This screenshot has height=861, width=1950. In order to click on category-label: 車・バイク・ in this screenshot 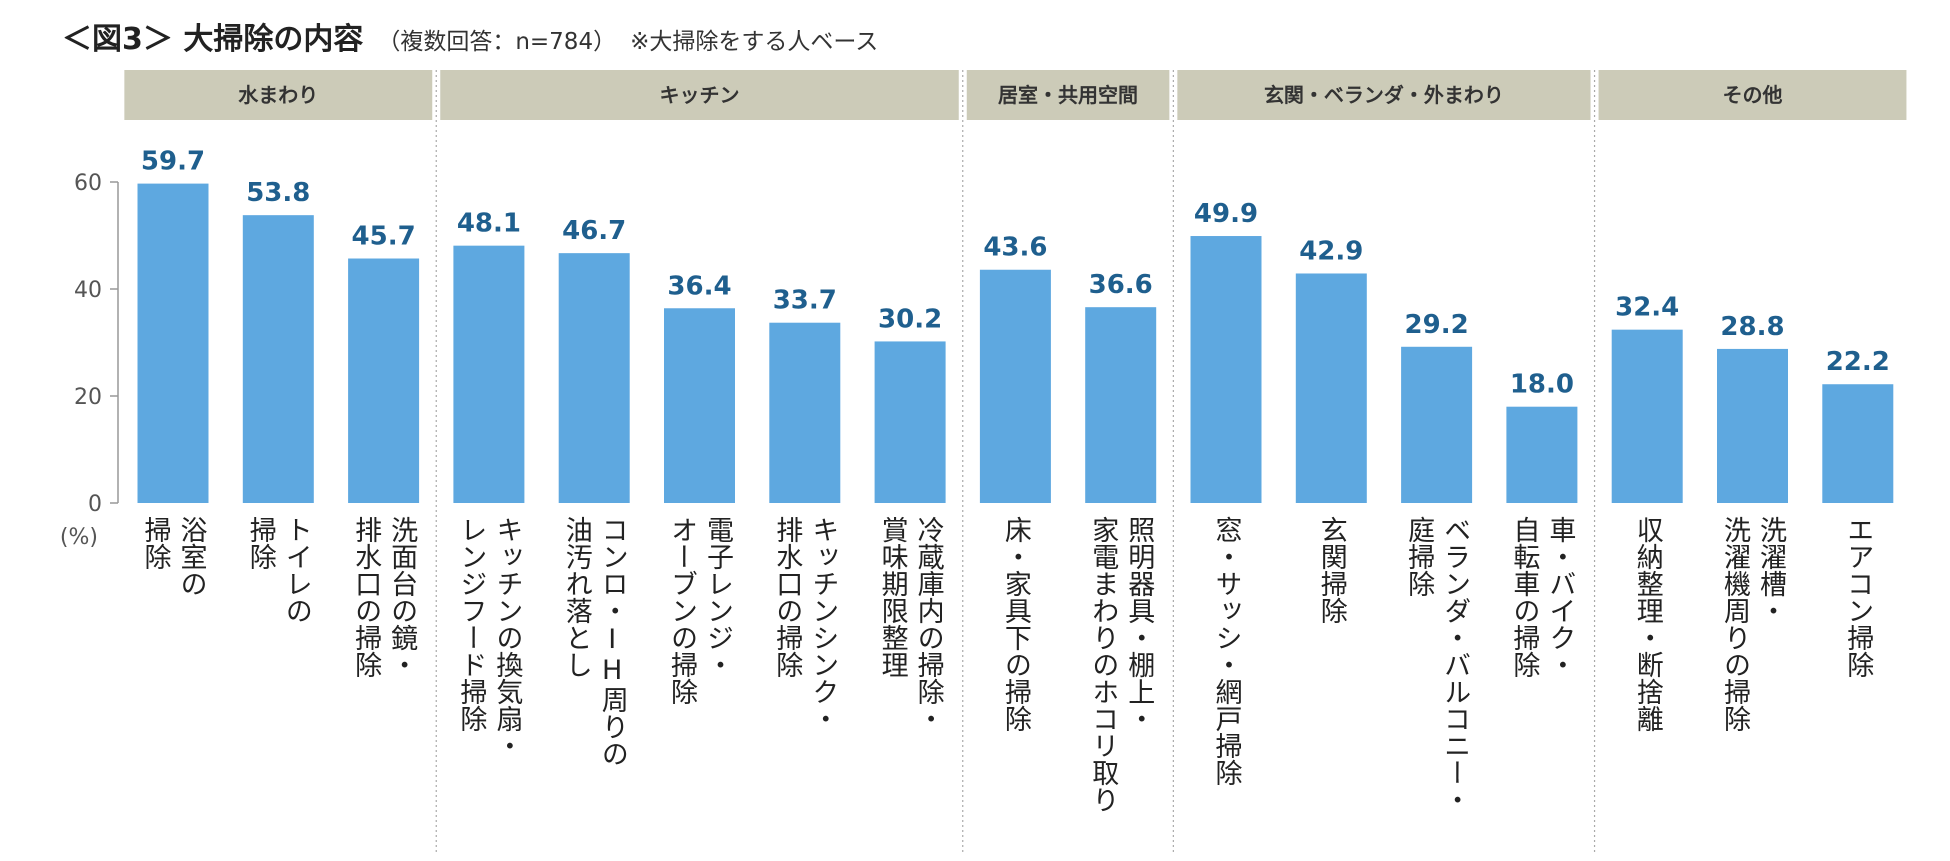, I will do `click(1559, 597)`.